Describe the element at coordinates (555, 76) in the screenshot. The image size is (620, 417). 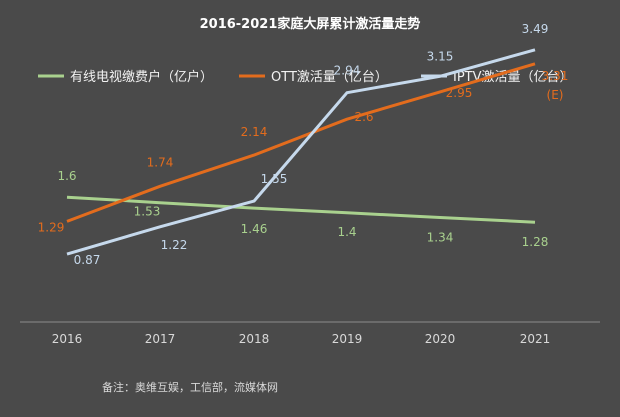
I see `data-label: 3.31` at that location.